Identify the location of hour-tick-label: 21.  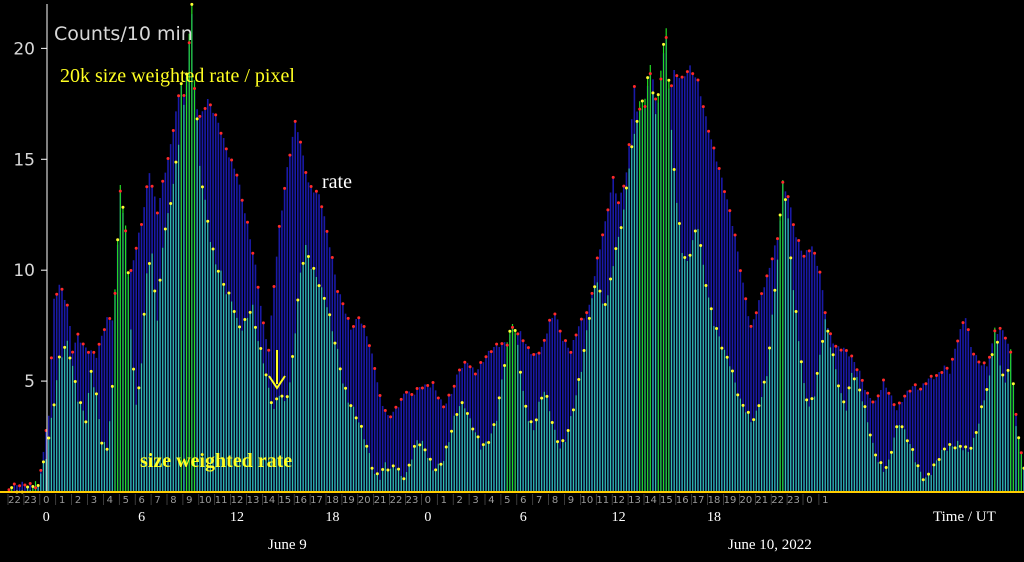
(761, 500).